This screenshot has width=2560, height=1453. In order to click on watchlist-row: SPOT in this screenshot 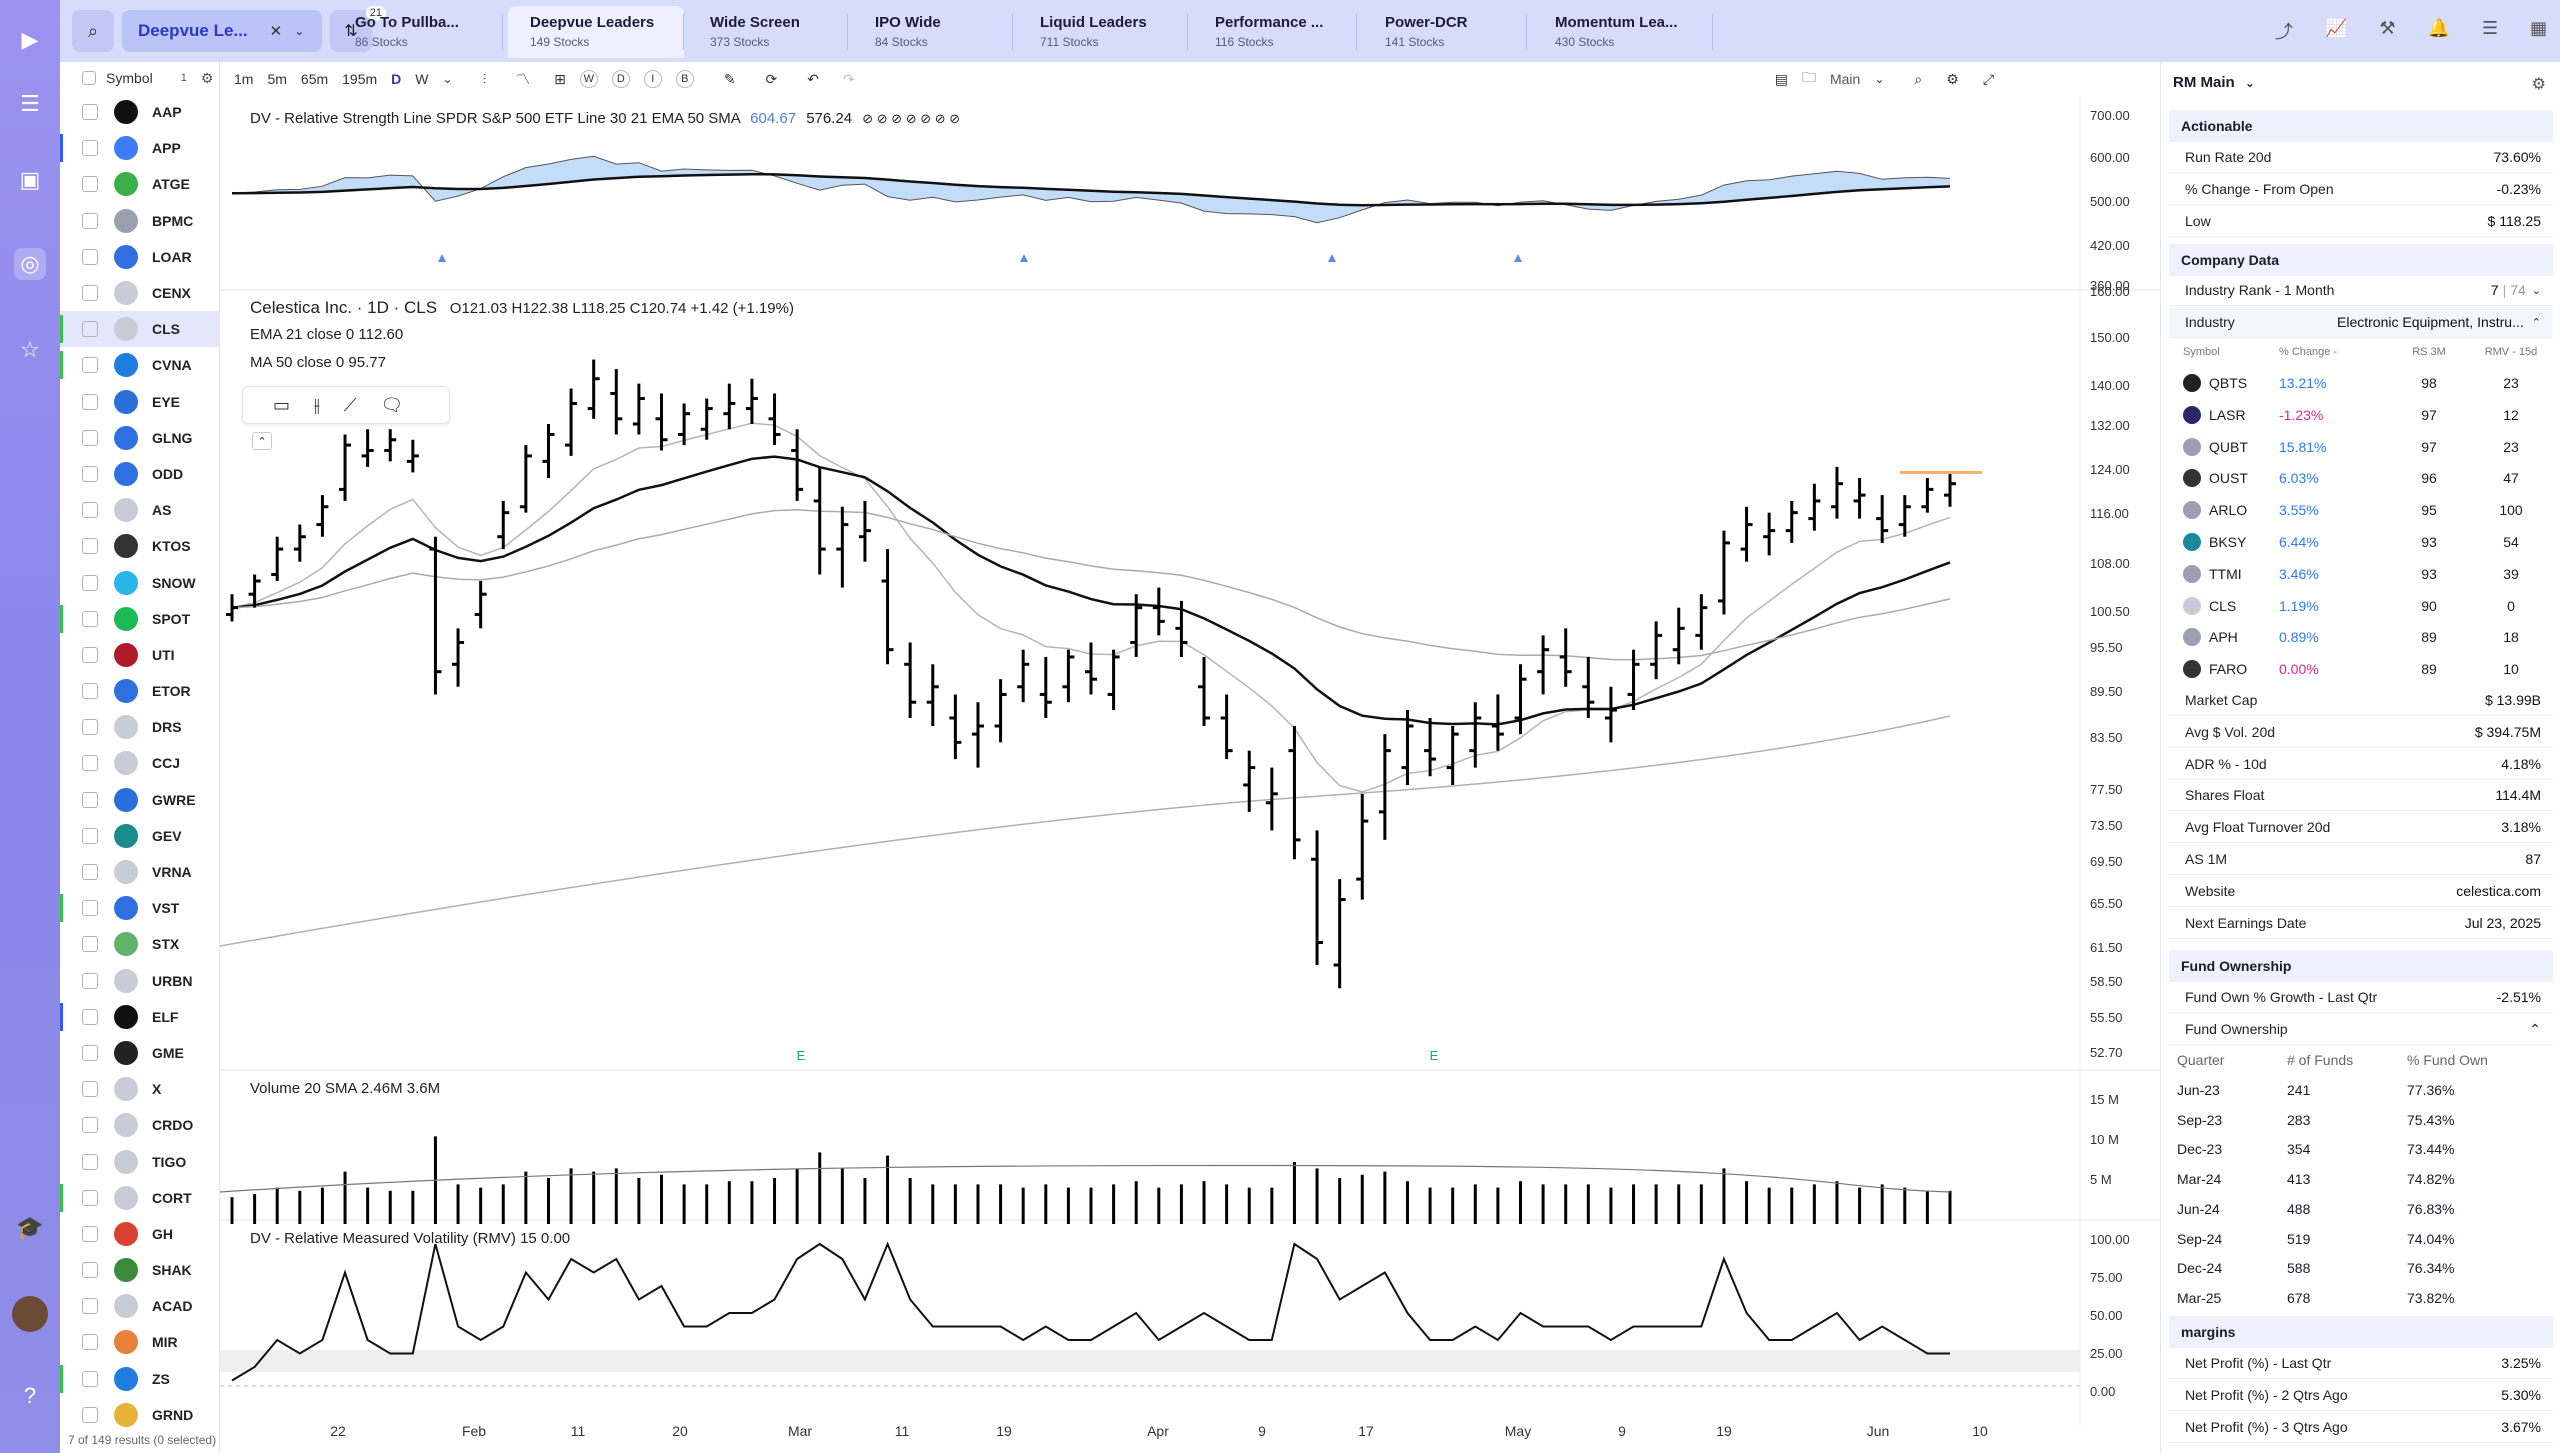, I will do `click(139, 619)`.